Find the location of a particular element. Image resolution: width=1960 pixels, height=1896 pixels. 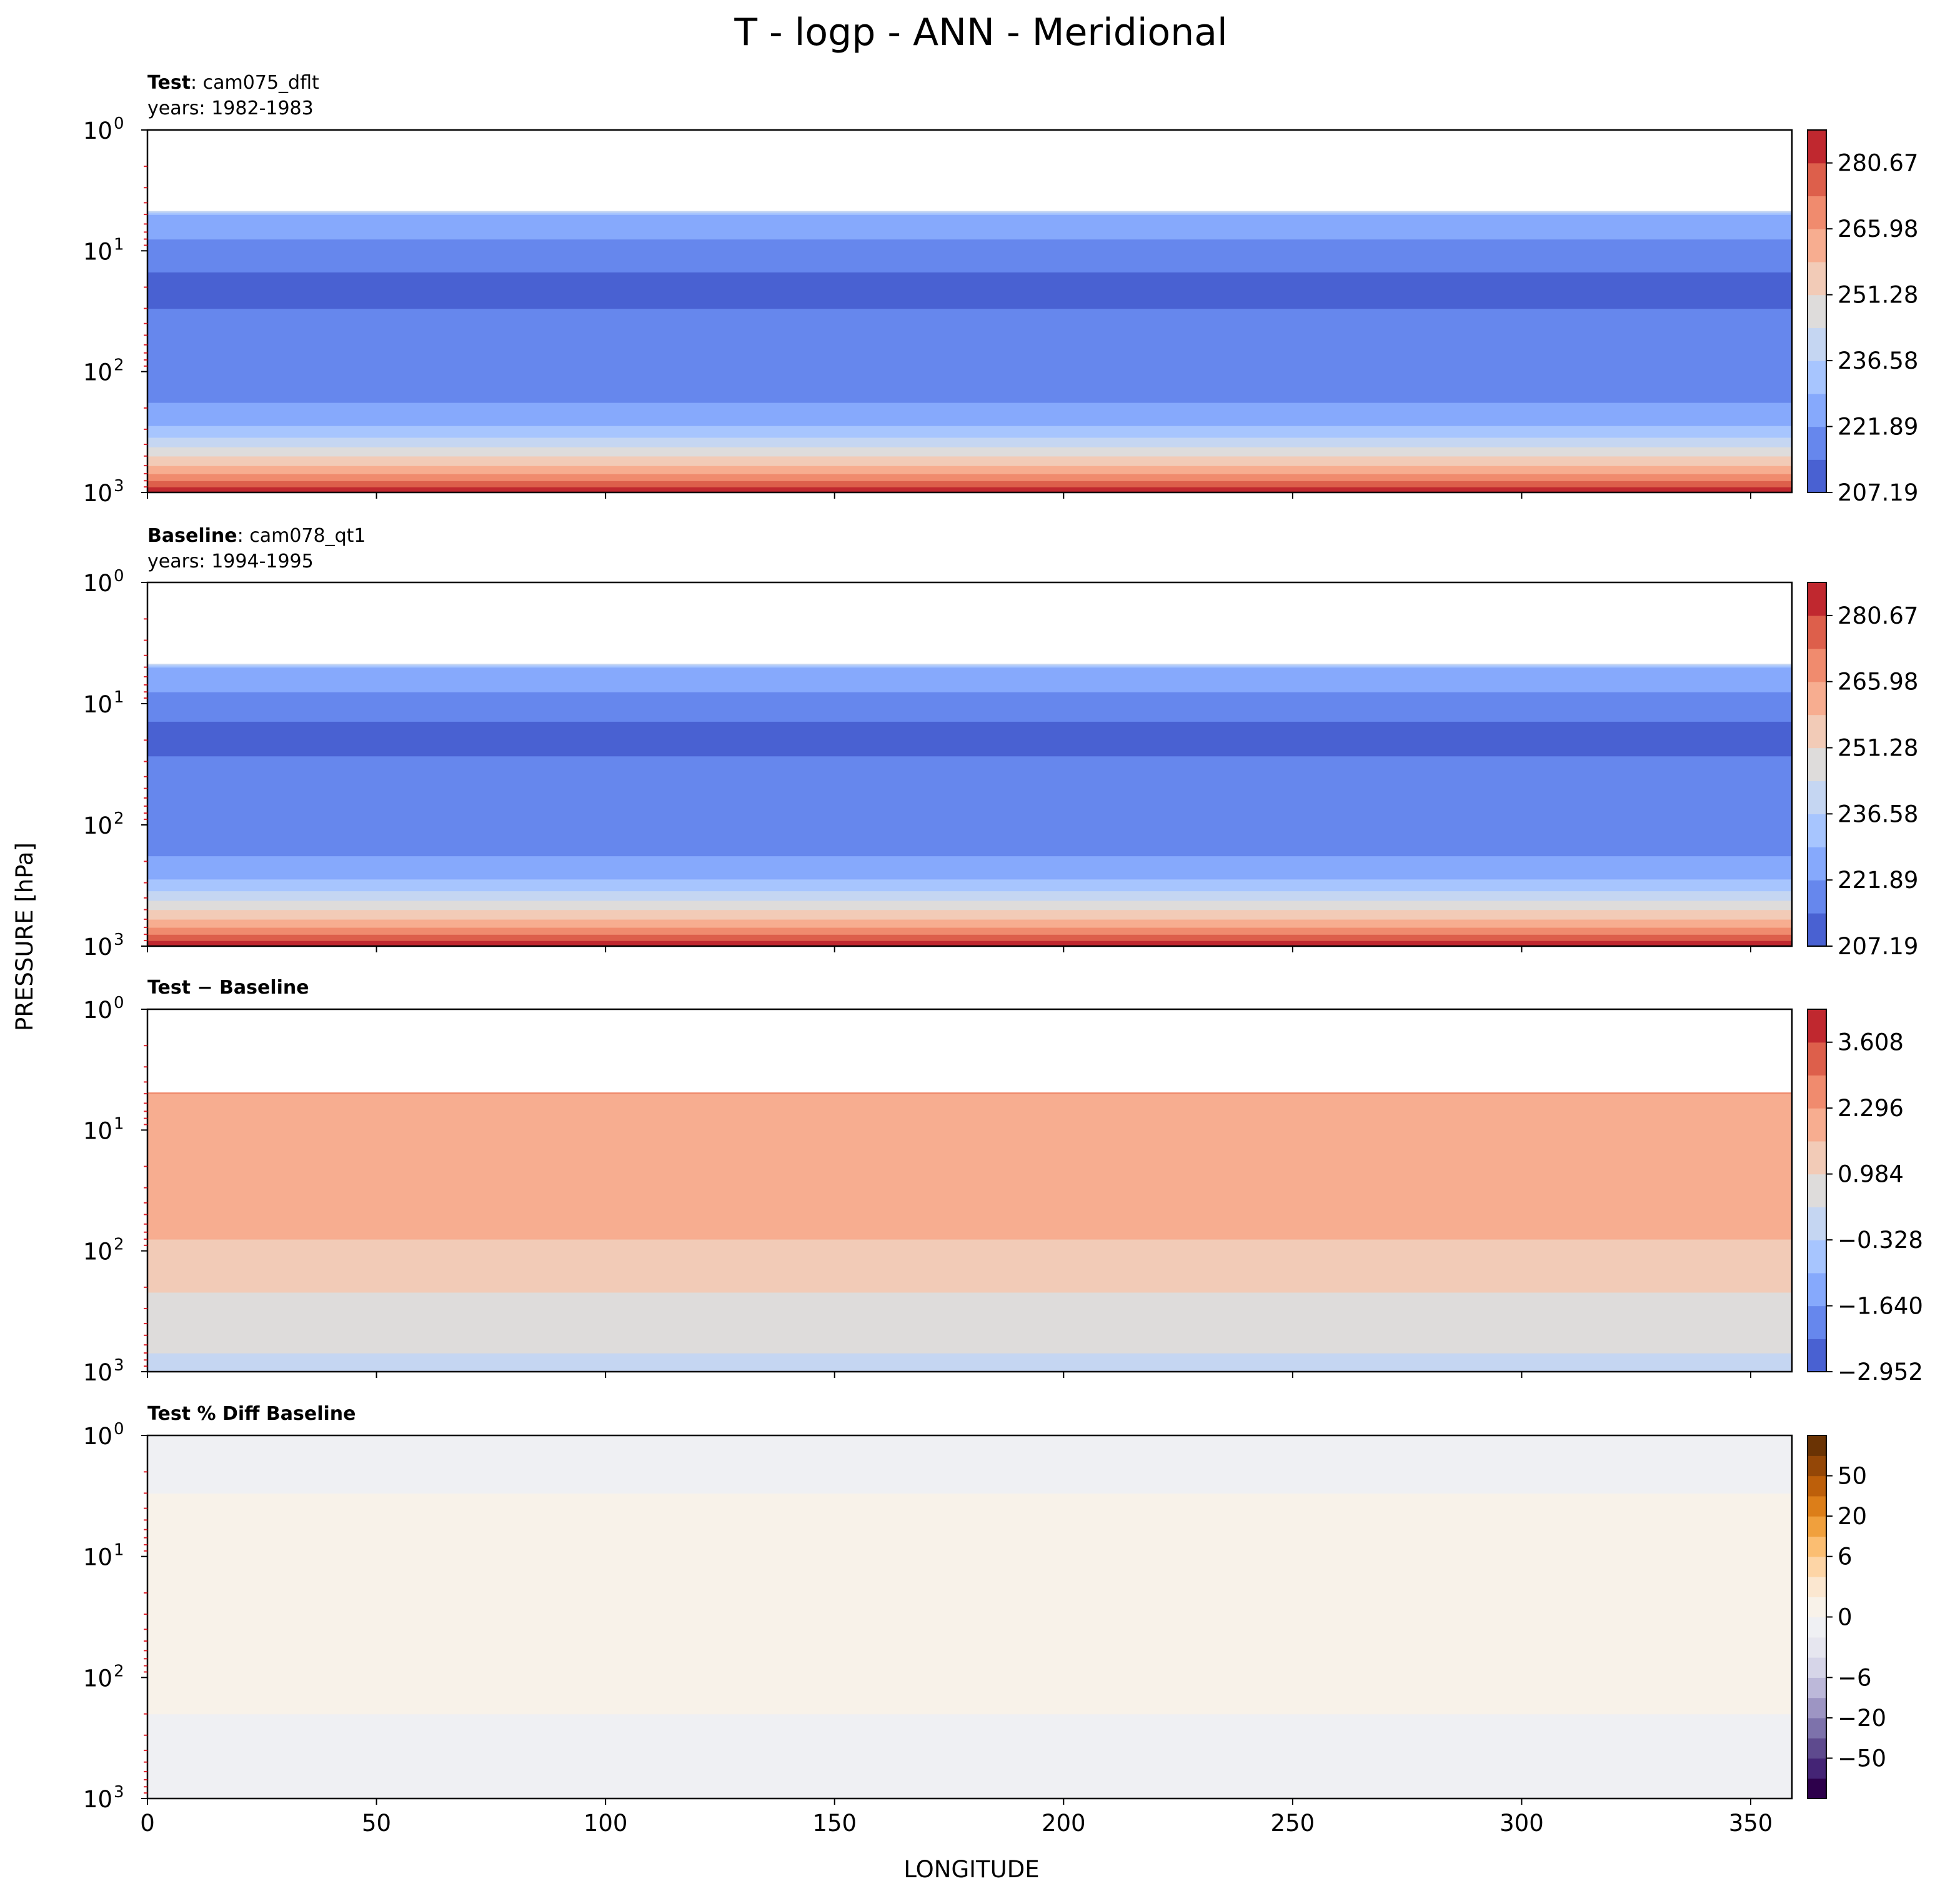

colorbar-tick-label: −20 is located at coordinates (1862, 1719).